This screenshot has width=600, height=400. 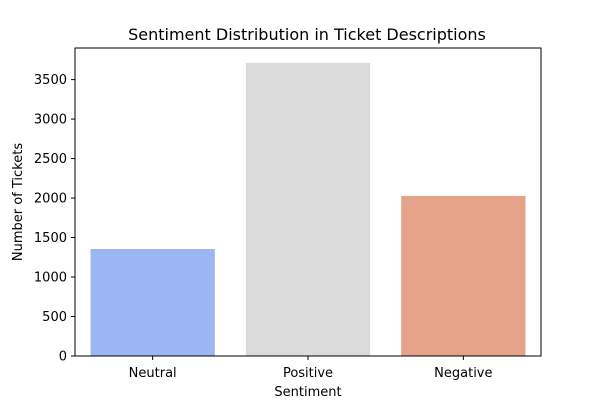 What do you see at coordinates (50, 199) in the screenshot?
I see `y-tick-label: 2000` at bounding box center [50, 199].